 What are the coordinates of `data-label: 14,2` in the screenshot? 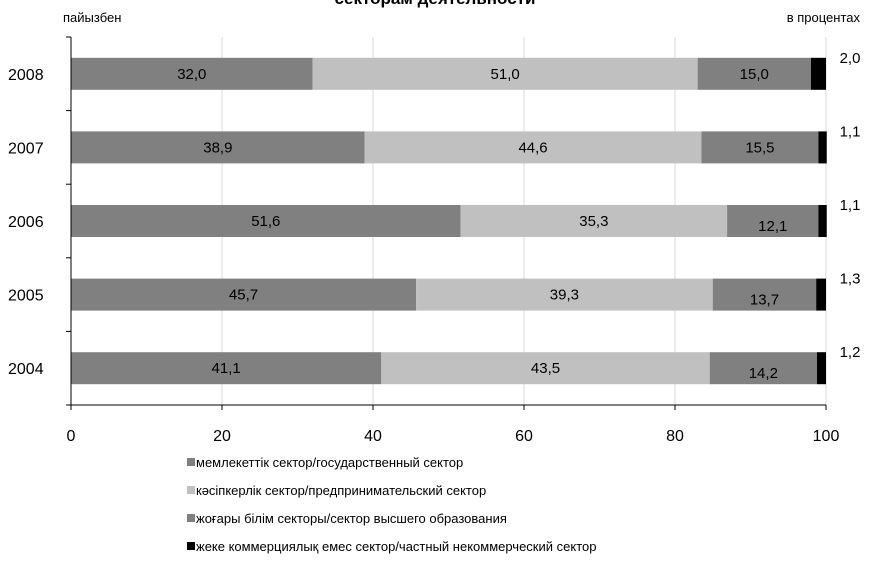 It's located at (763, 373).